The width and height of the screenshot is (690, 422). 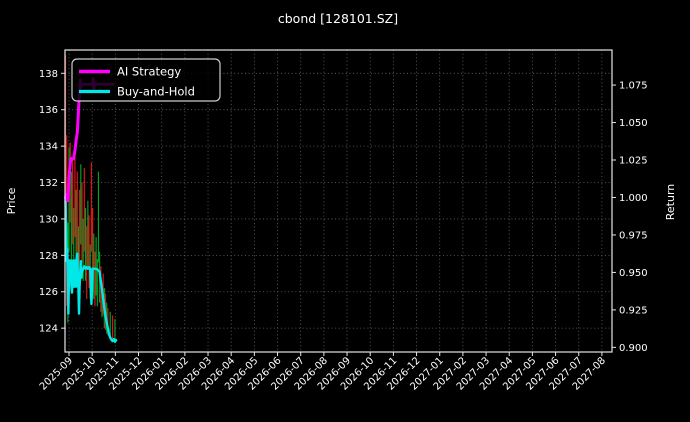 I want to click on price-tick-label: 126, so click(x=48, y=292).